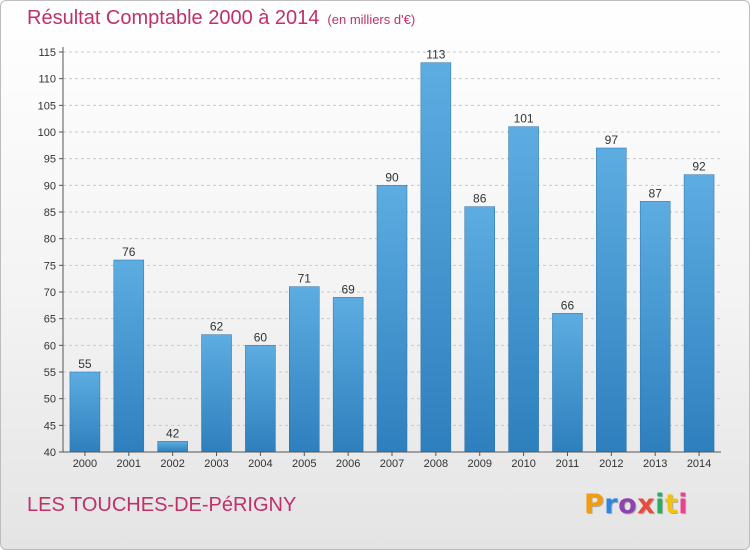  What do you see at coordinates (50, 186) in the screenshot?
I see `y-tick-label: 90` at bounding box center [50, 186].